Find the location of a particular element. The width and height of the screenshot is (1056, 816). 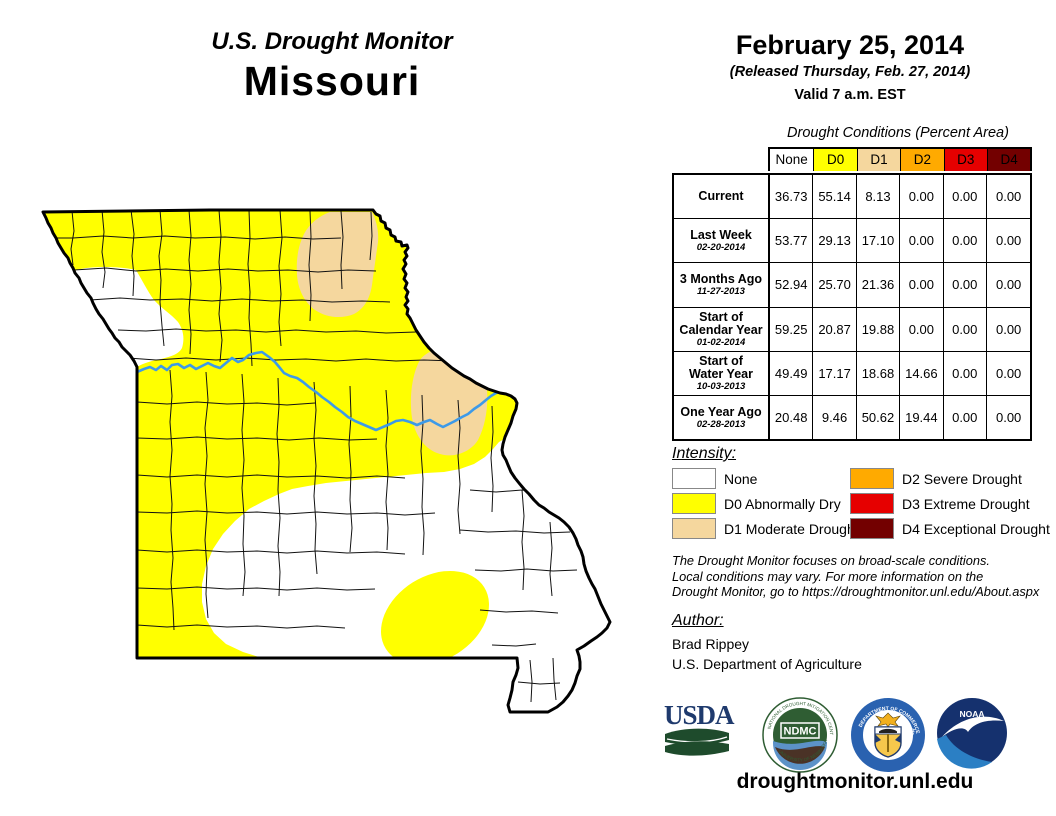

table-cell: 18.68 is located at coordinates (878, 373).